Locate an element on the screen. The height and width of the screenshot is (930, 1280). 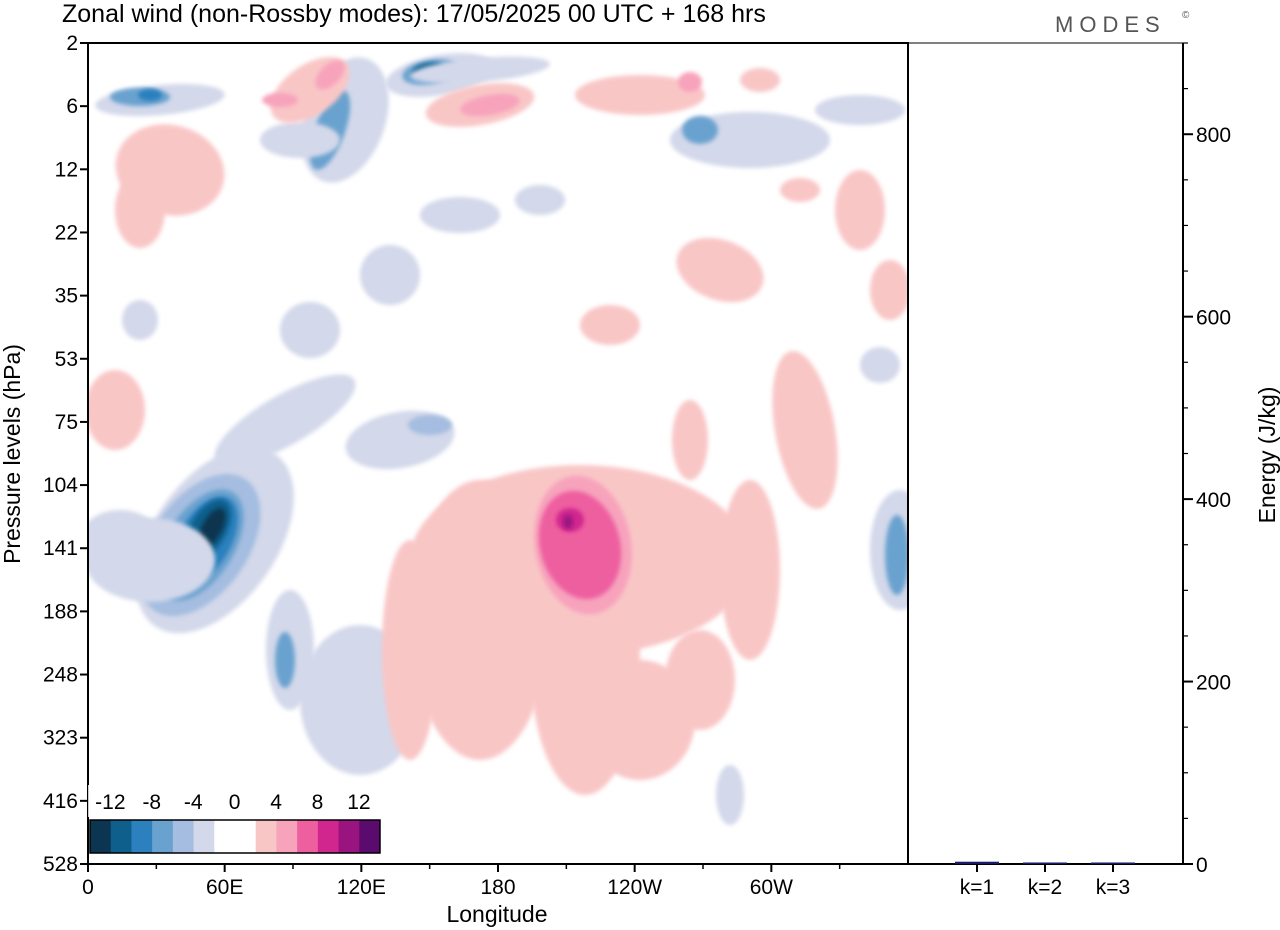
colorbar-label: -12 is located at coordinates (110, 802).